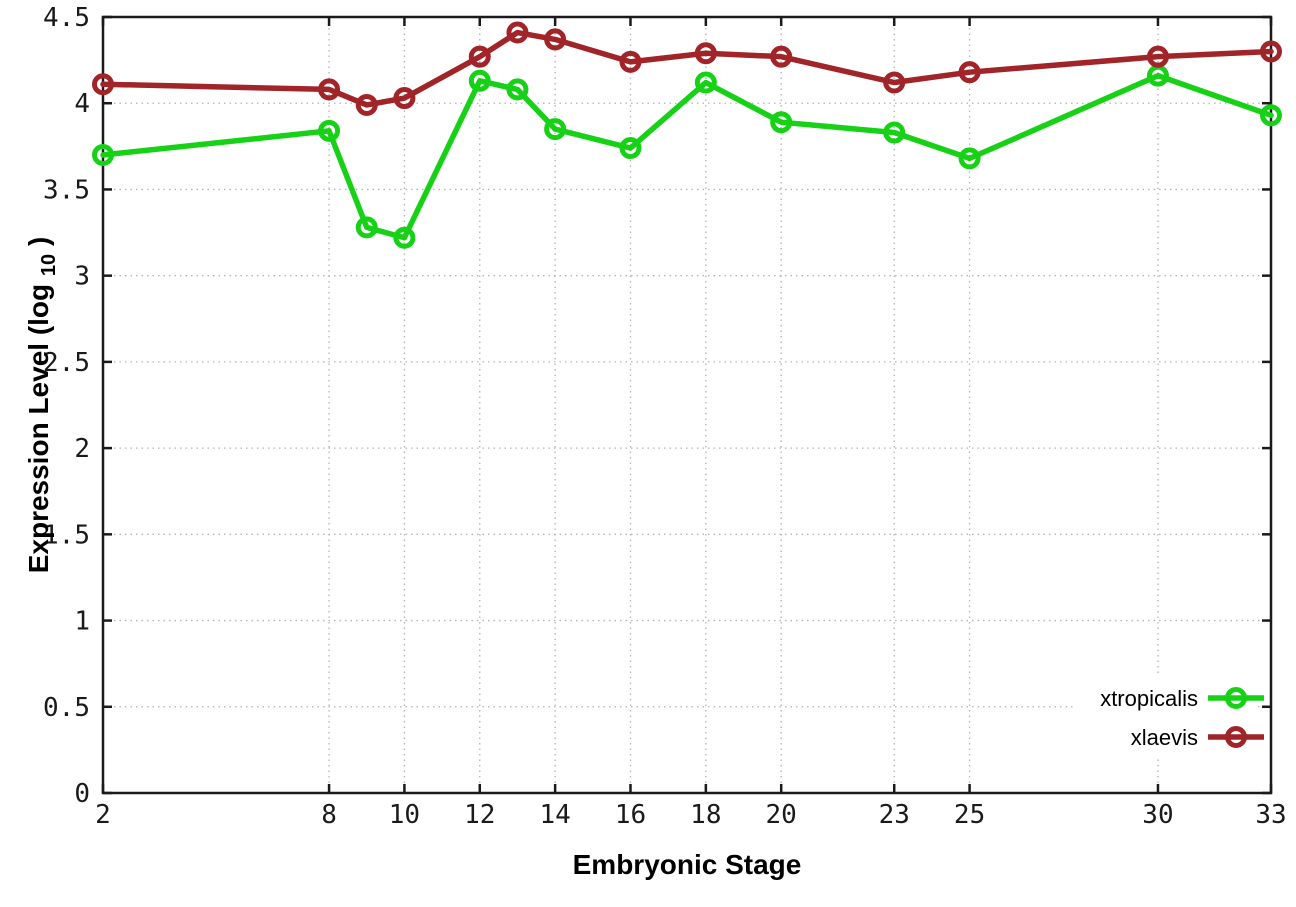 The width and height of the screenshot is (1296, 907). I want to click on x-tick-label: 30, so click(1157, 815).